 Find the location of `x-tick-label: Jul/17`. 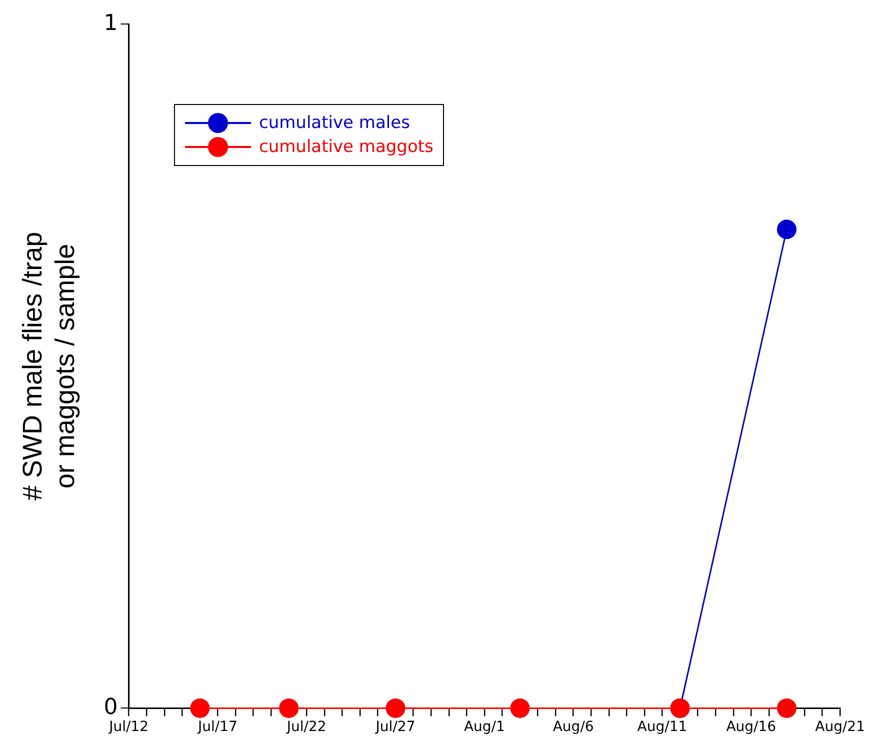

x-tick-label: Jul/17 is located at coordinates (217, 727).